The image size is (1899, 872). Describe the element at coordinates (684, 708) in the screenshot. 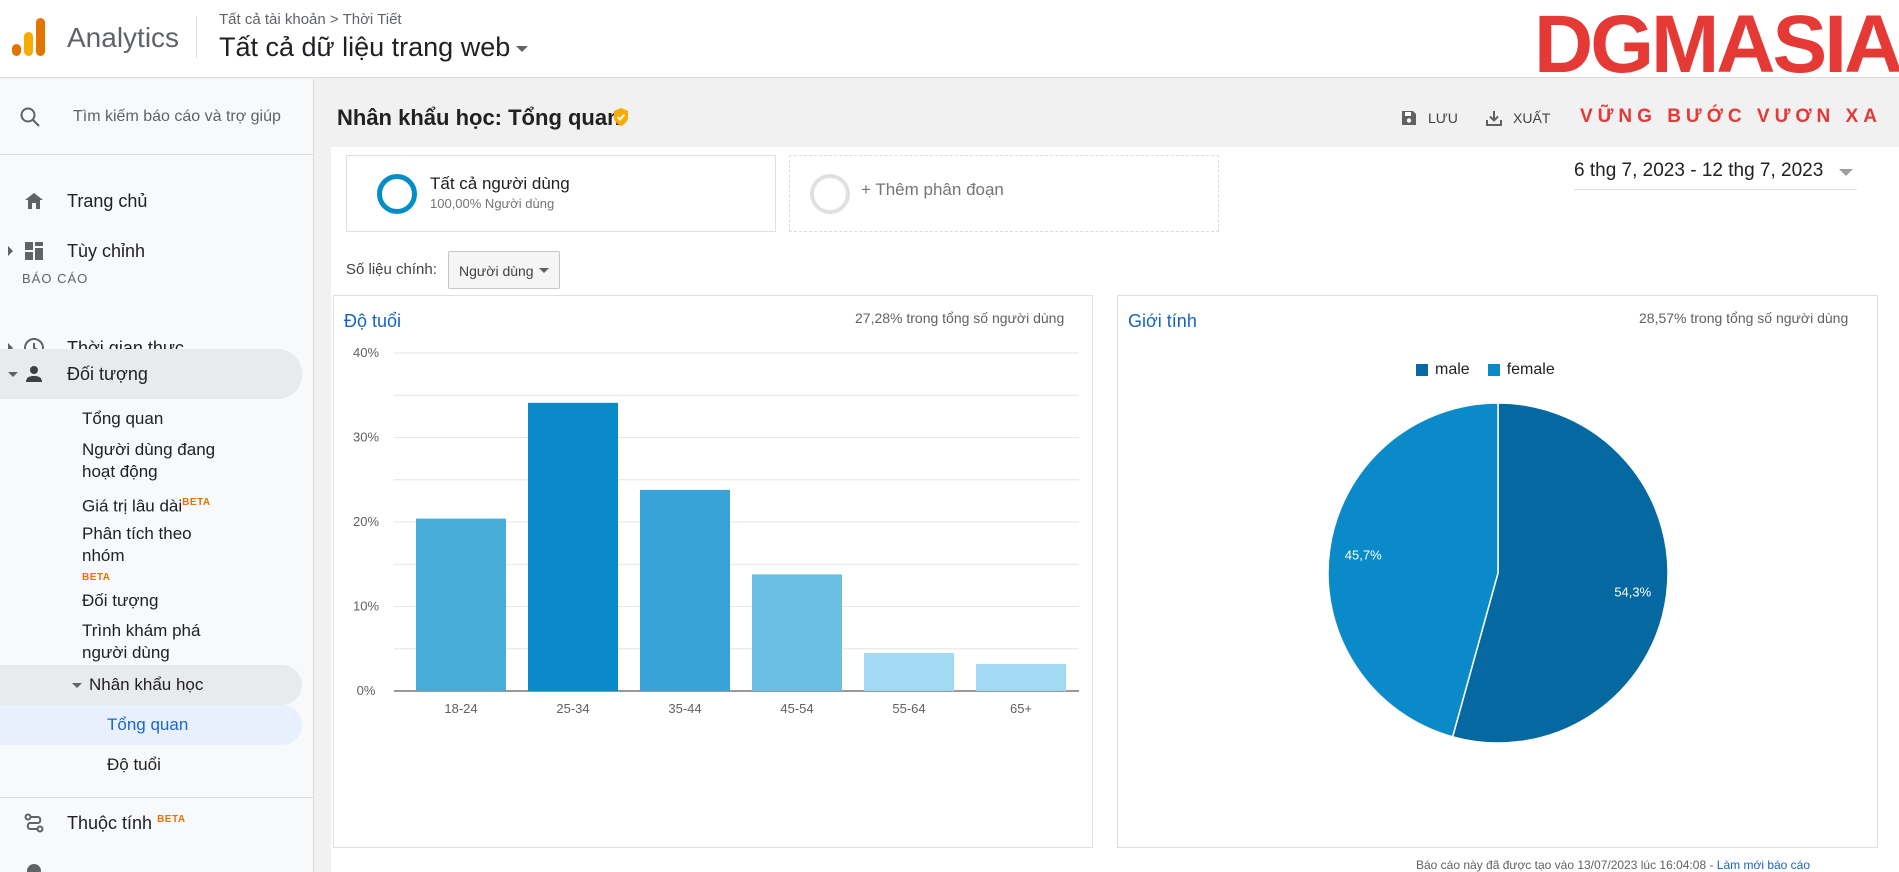

I see `x-tick-label: 35-44` at that location.